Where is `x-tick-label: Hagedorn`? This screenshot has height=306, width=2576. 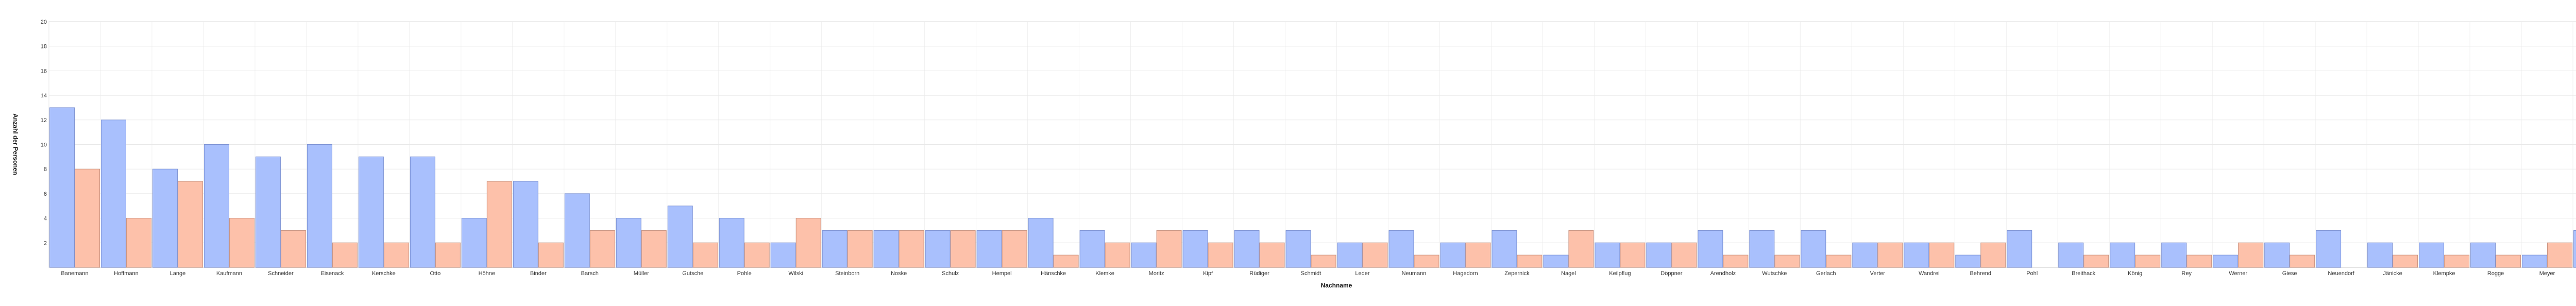 x-tick-label: Hagedorn is located at coordinates (1465, 273).